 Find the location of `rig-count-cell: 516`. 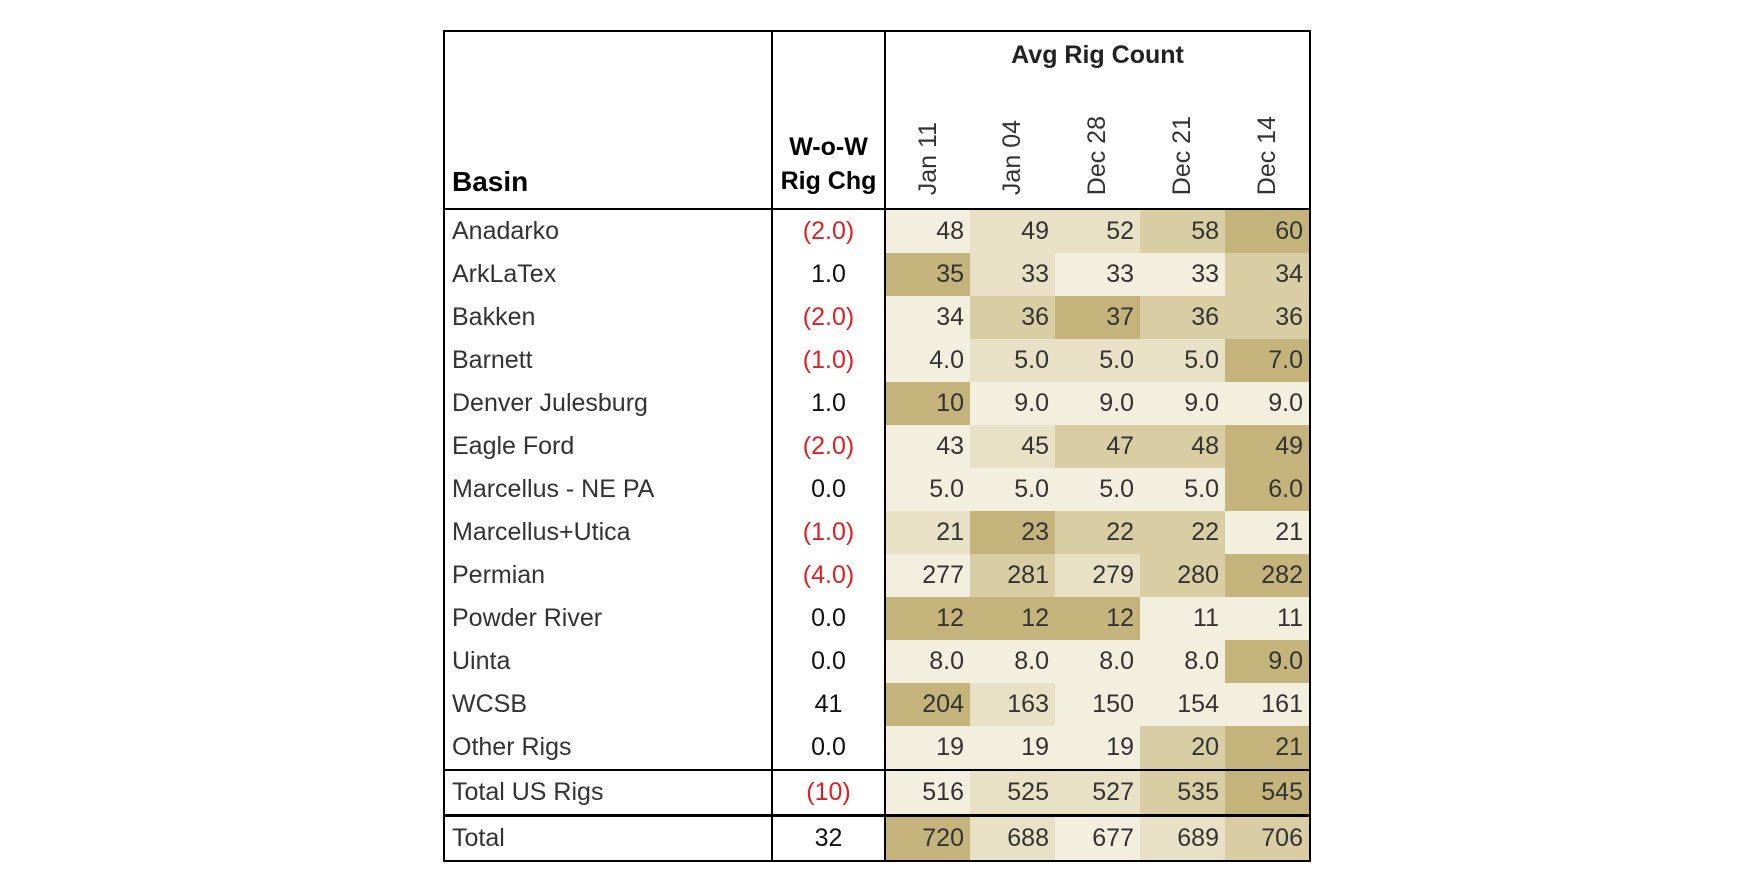

rig-count-cell: 516 is located at coordinates (927, 792).